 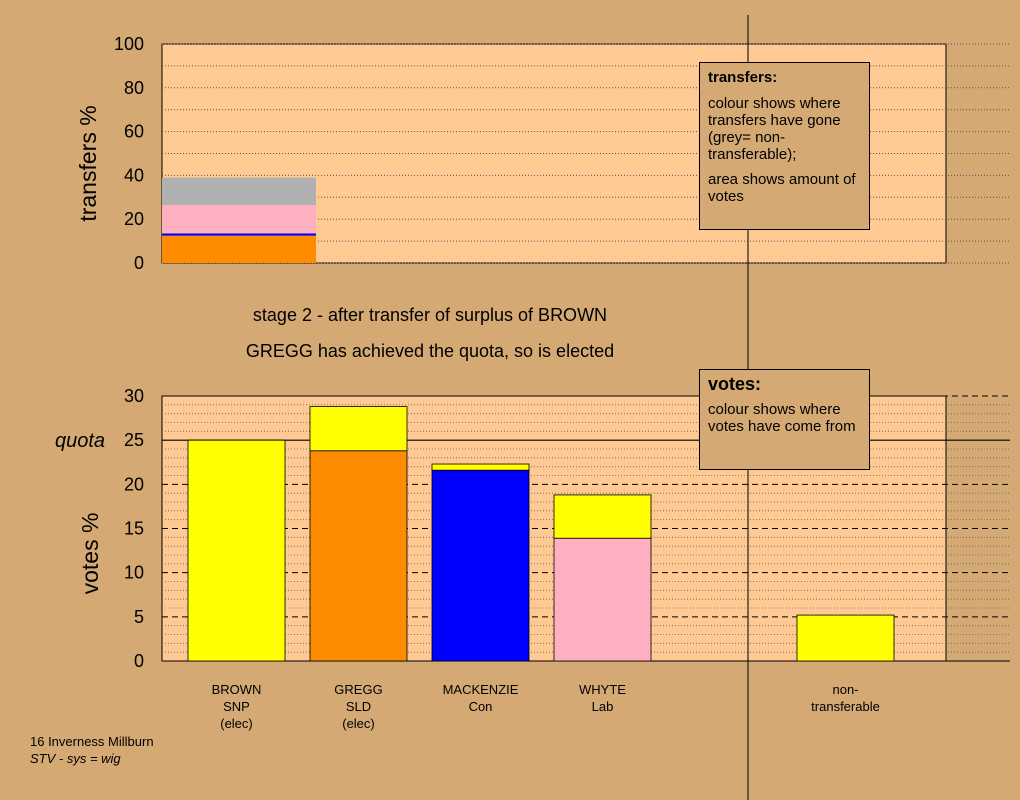 I want to click on transfers-legend-text-2: area shows amount of votes, so click(x=782, y=188).